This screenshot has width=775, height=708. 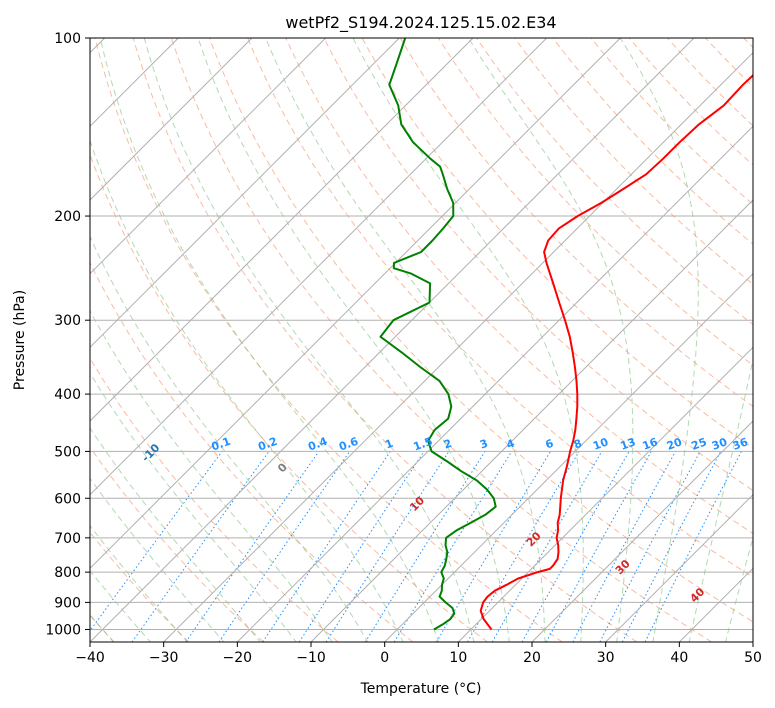 What do you see at coordinates (389, 444) in the screenshot?
I see `mixing-ratio-label: 1` at bounding box center [389, 444].